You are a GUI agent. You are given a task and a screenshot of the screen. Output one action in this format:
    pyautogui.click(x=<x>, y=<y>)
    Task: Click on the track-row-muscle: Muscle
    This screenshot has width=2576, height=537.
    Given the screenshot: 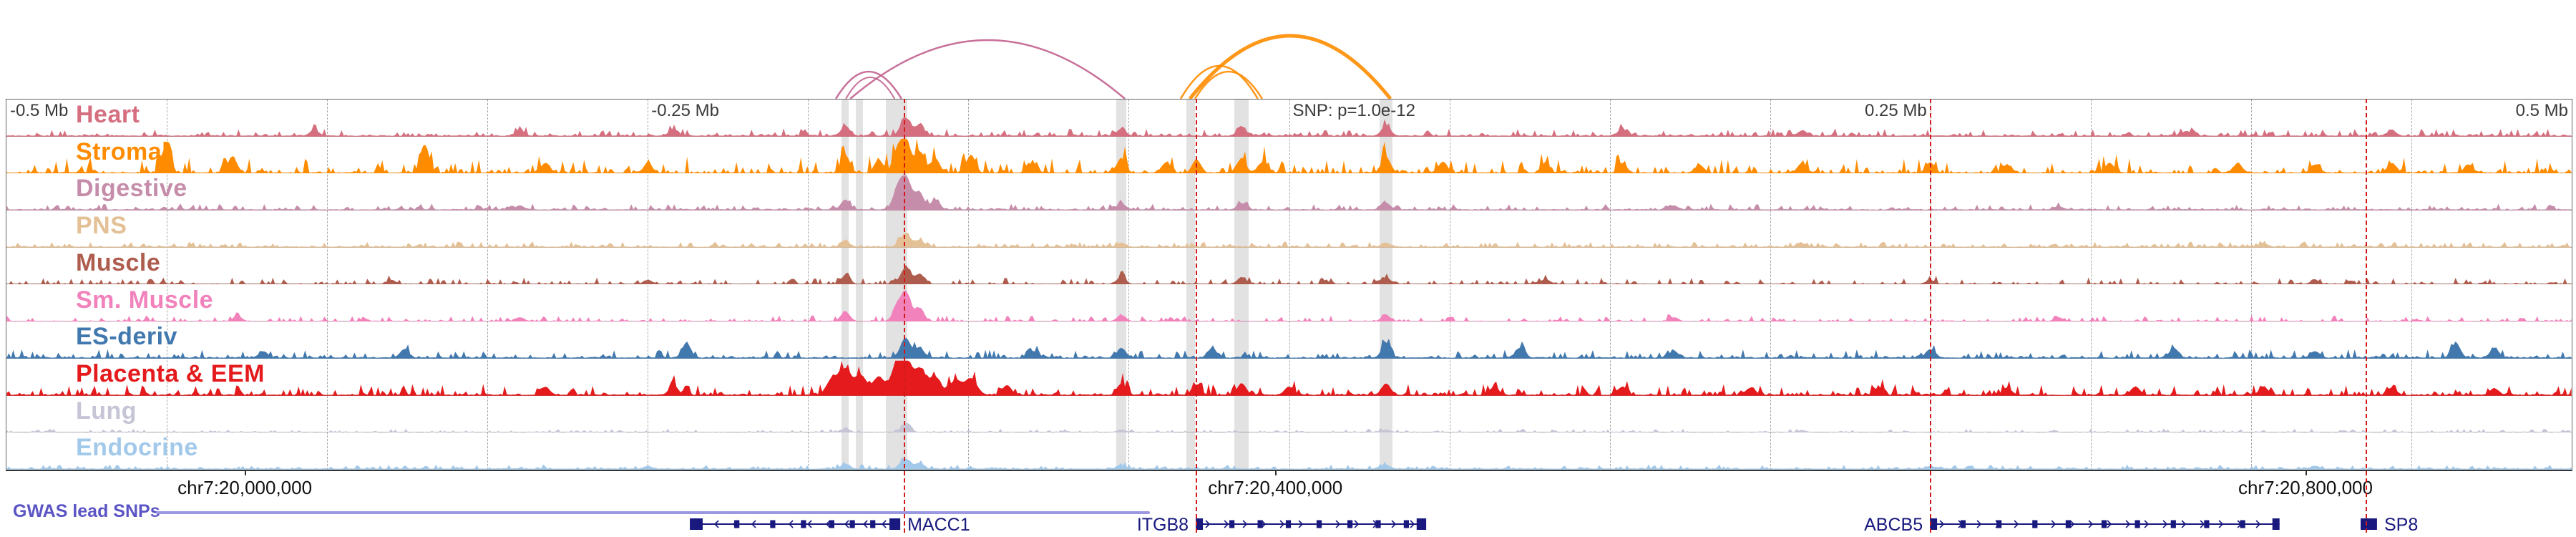 What is the action you would take?
    pyautogui.click(x=1289, y=266)
    